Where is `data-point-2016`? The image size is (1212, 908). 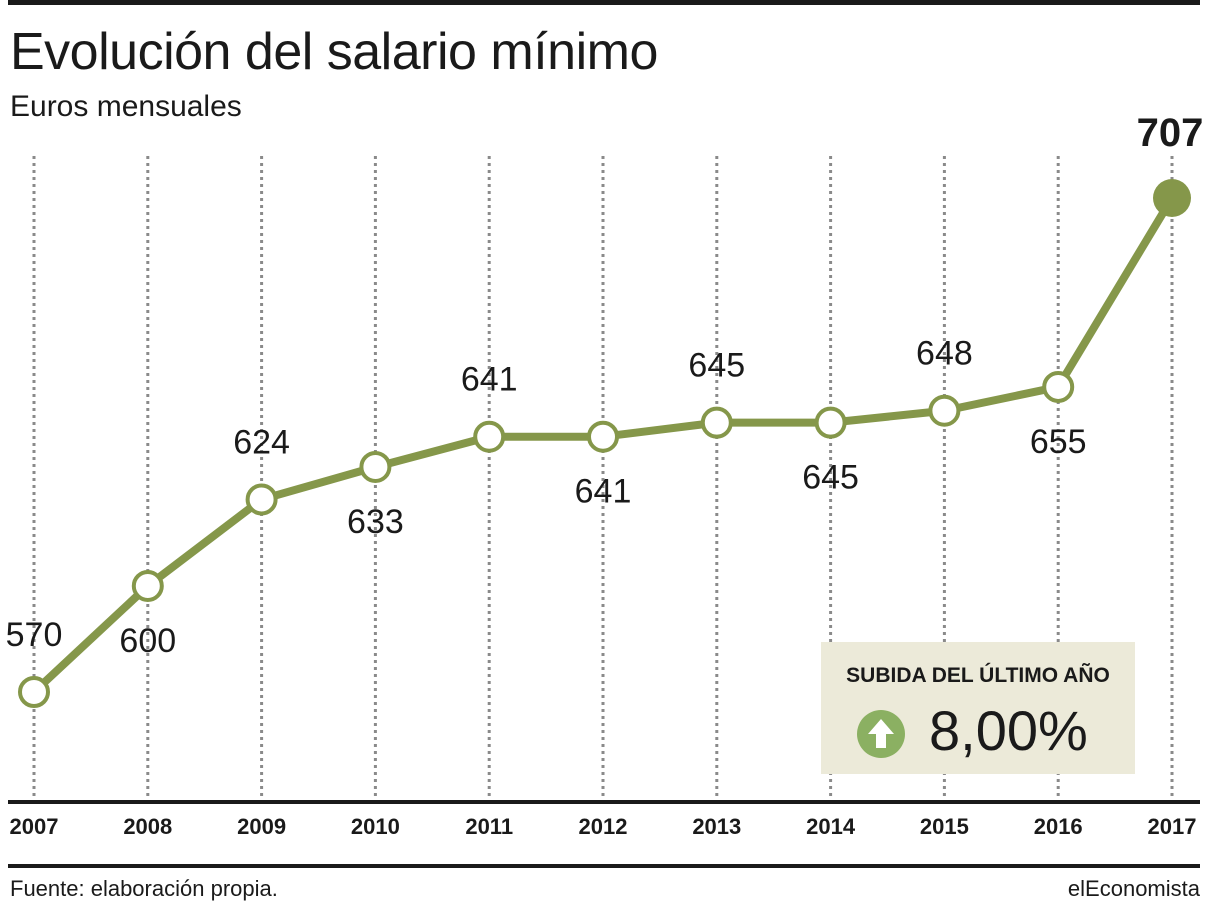
data-point-2016 is located at coordinates (1058, 386).